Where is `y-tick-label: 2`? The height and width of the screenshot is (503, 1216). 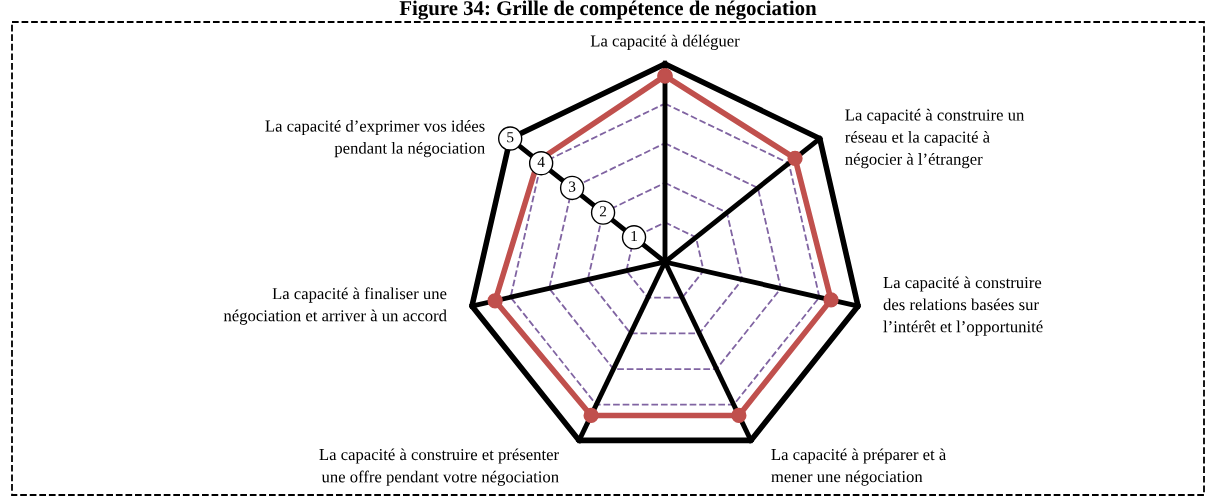
y-tick-label: 2 is located at coordinates (603, 211).